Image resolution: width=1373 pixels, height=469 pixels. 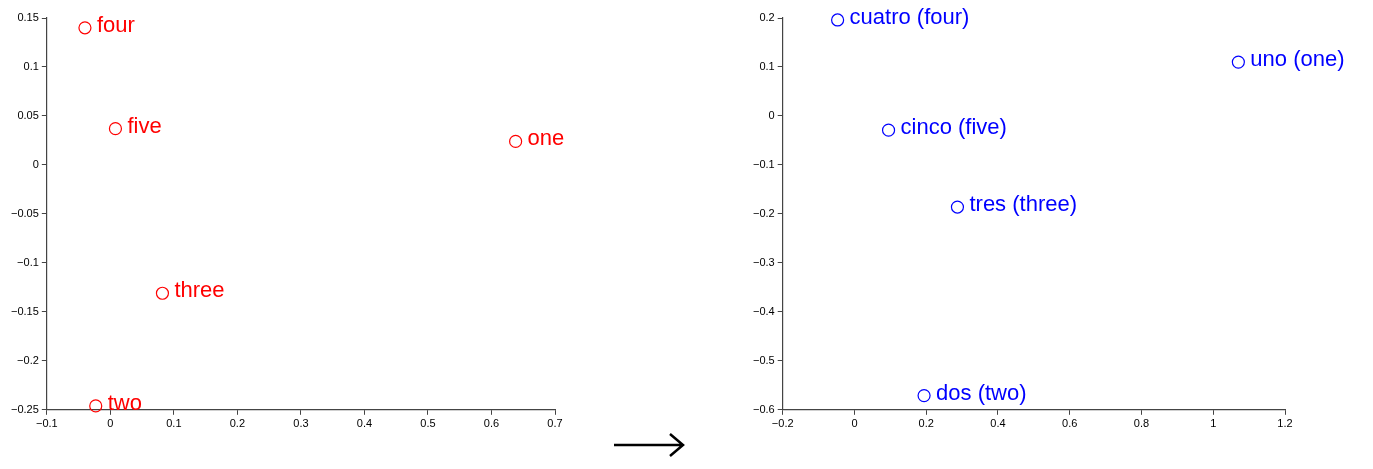 What do you see at coordinates (174, 423) in the screenshot?
I see `x-tick-label: 0.1` at bounding box center [174, 423].